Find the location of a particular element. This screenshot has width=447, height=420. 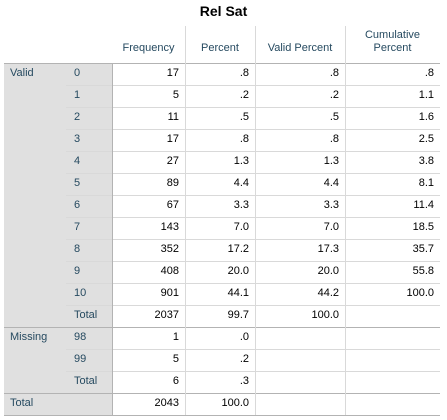

frequency-cell: 89 is located at coordinates (172, 183).